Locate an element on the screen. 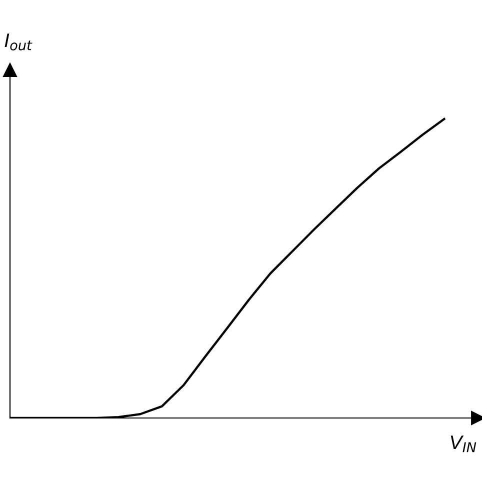  x-axis-title: V$_{IN}$ is located at coordinates (463, 444).